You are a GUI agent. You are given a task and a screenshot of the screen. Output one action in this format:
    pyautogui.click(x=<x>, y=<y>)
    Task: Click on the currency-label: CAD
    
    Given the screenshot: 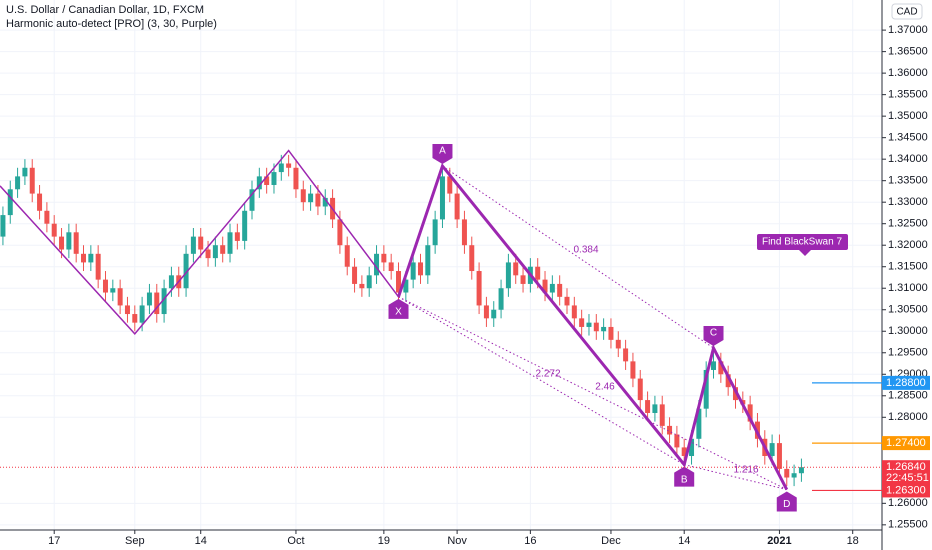 What is the action you would take?
    pyautogui.click(x=906, y=12)
    